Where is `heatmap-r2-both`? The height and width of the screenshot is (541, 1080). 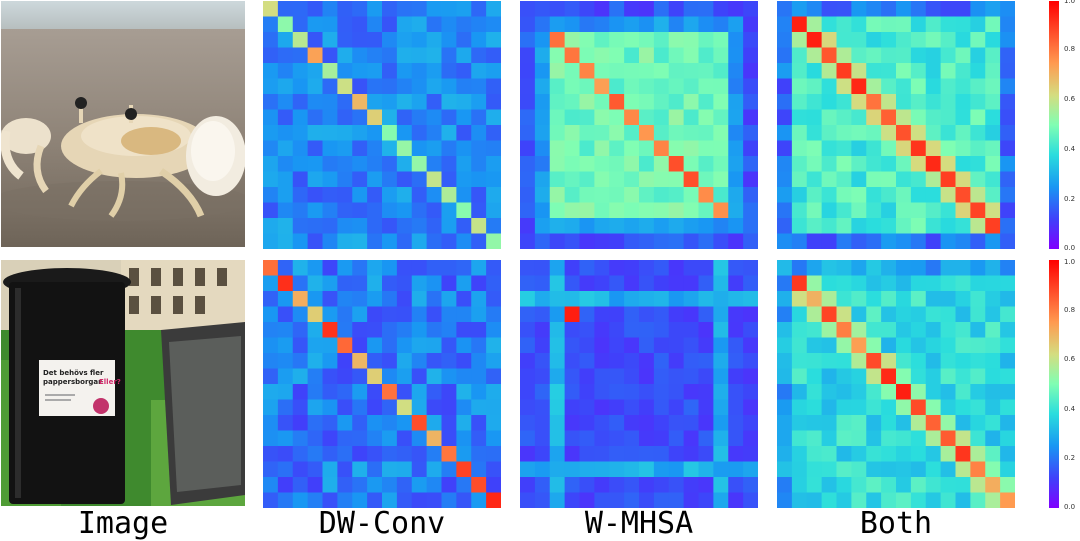 heatmap-r2-both is located at coordinates (896, 384).